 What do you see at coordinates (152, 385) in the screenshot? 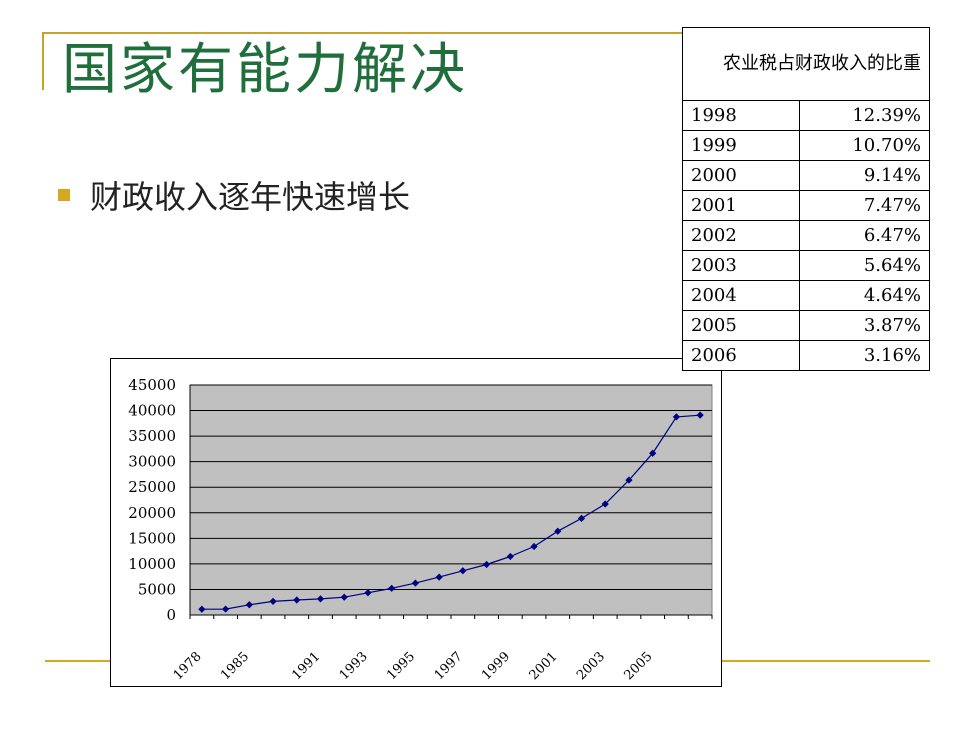
I see `y-tick-label: 45000` at bounding box center [152, 385].